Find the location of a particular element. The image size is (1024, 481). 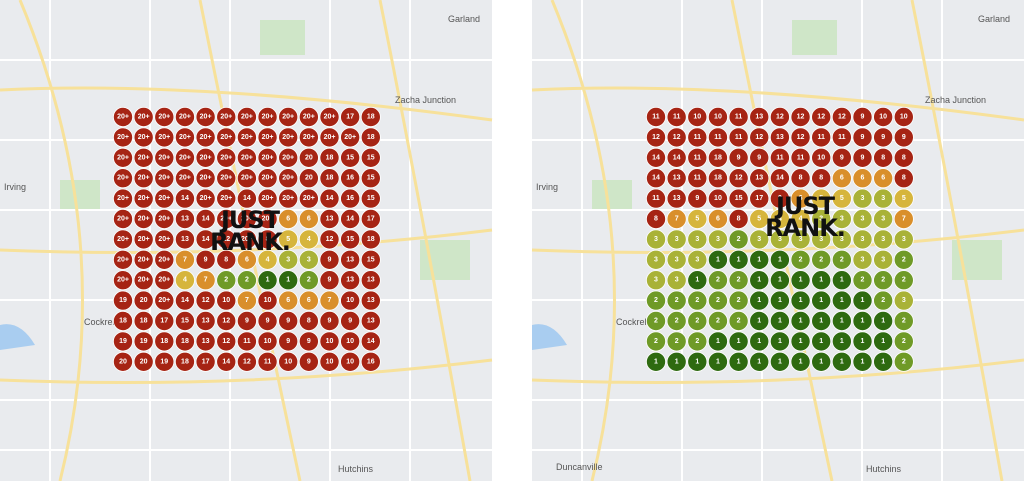

rank-value: 7 is located at coordinates (247, 300).